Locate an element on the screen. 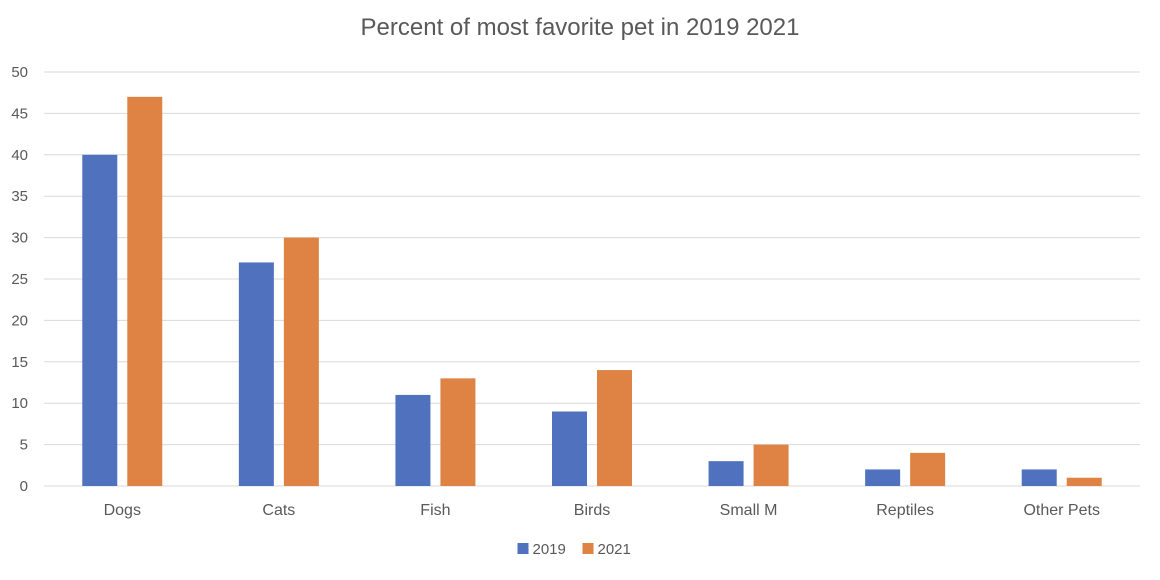 This screenshot has height=580, width=1160. bar-2019-birds is located at coordinates (569, 448).